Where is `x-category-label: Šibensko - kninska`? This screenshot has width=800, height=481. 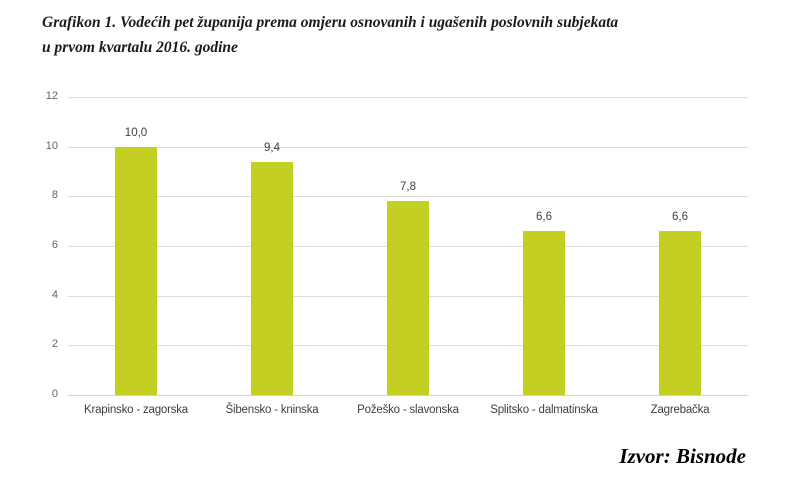 x-category-label: Šibensko - kninska is located at coordinates (272, 410).